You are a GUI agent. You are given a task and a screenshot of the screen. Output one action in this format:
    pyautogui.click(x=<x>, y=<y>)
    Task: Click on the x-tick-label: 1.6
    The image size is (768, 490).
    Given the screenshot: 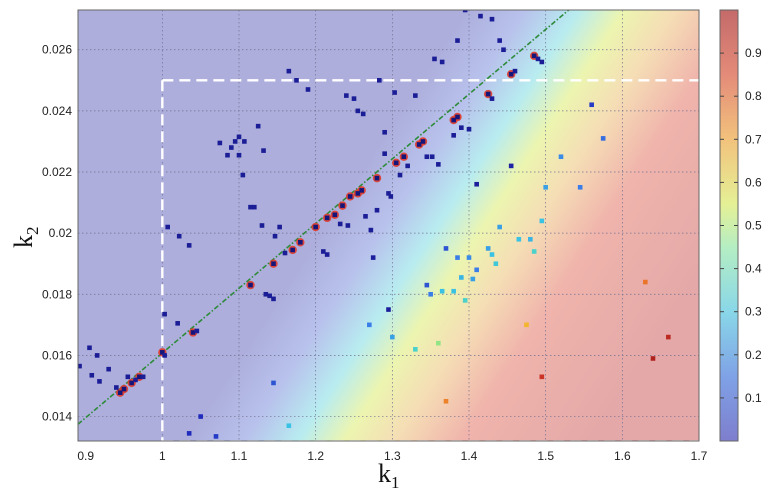 What is the action you would take?
    pyautogui.click(x=622, y=456)
    